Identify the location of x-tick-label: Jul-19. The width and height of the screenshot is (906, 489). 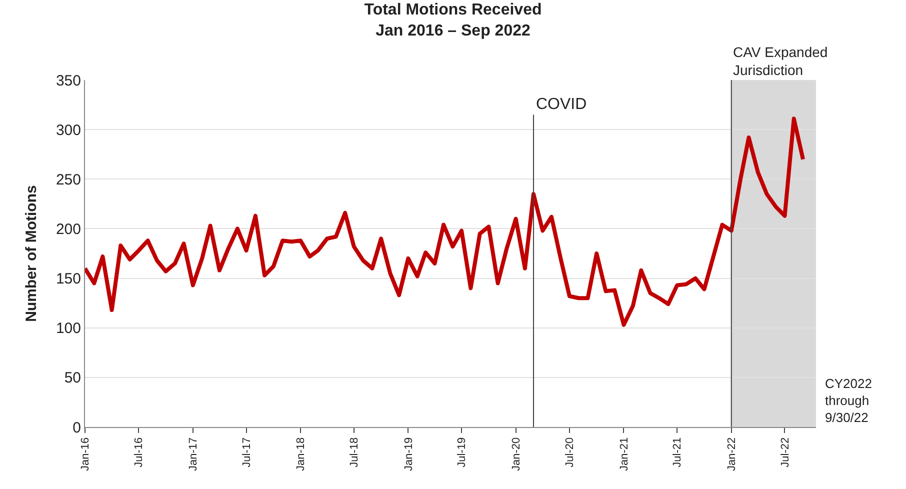
(462, 452).